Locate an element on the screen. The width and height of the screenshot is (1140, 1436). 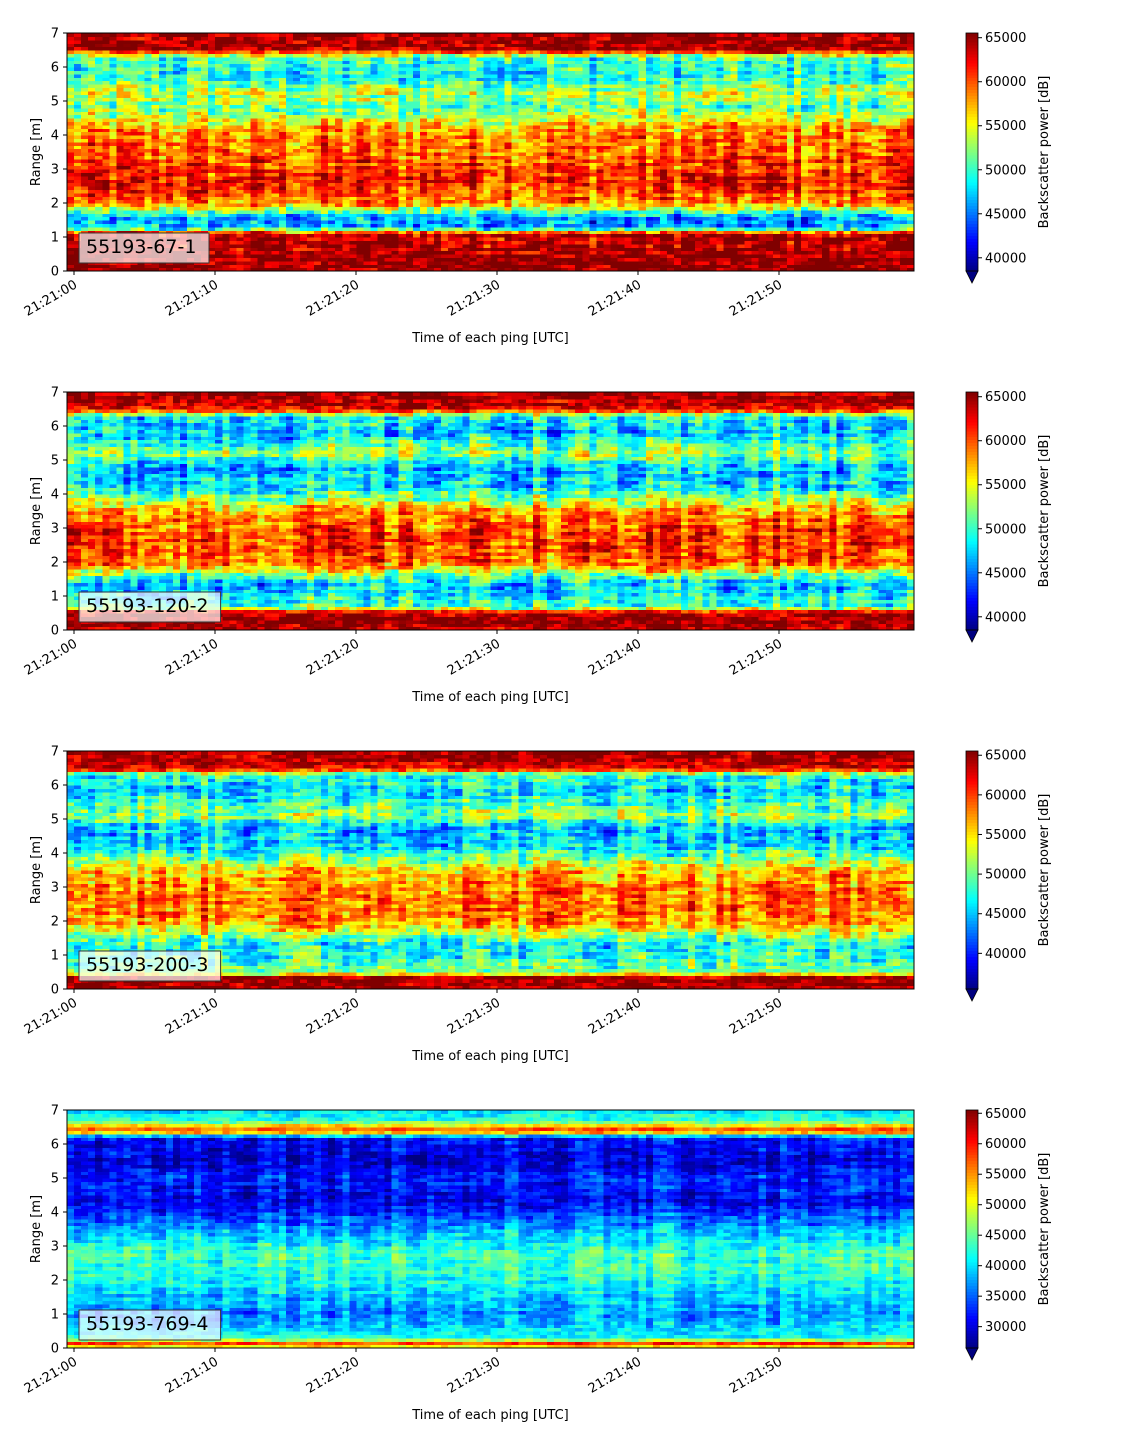
station-label: 55193-769-4 is located at coordinates (150, 1325).